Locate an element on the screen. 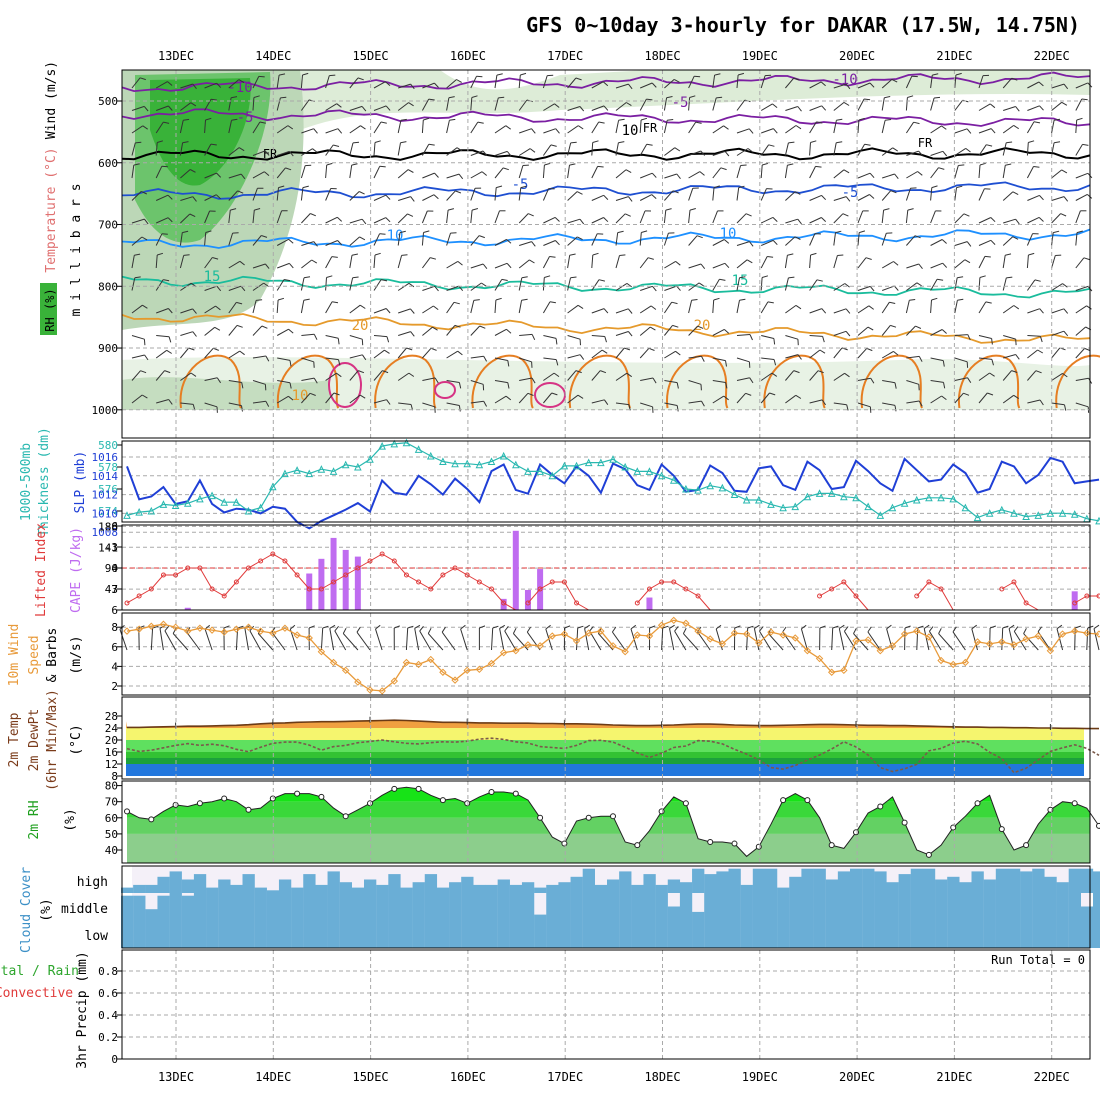  y-tick-label: 0.4 is located at coordinates (108, 1015).